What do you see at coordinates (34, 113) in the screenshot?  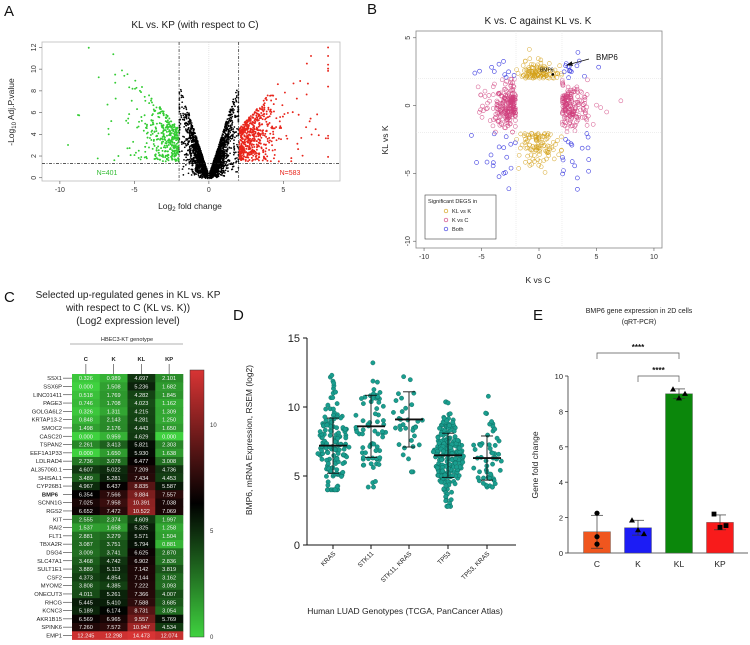 I see `y-tick-label: 6` at bounding box center [34, 113].